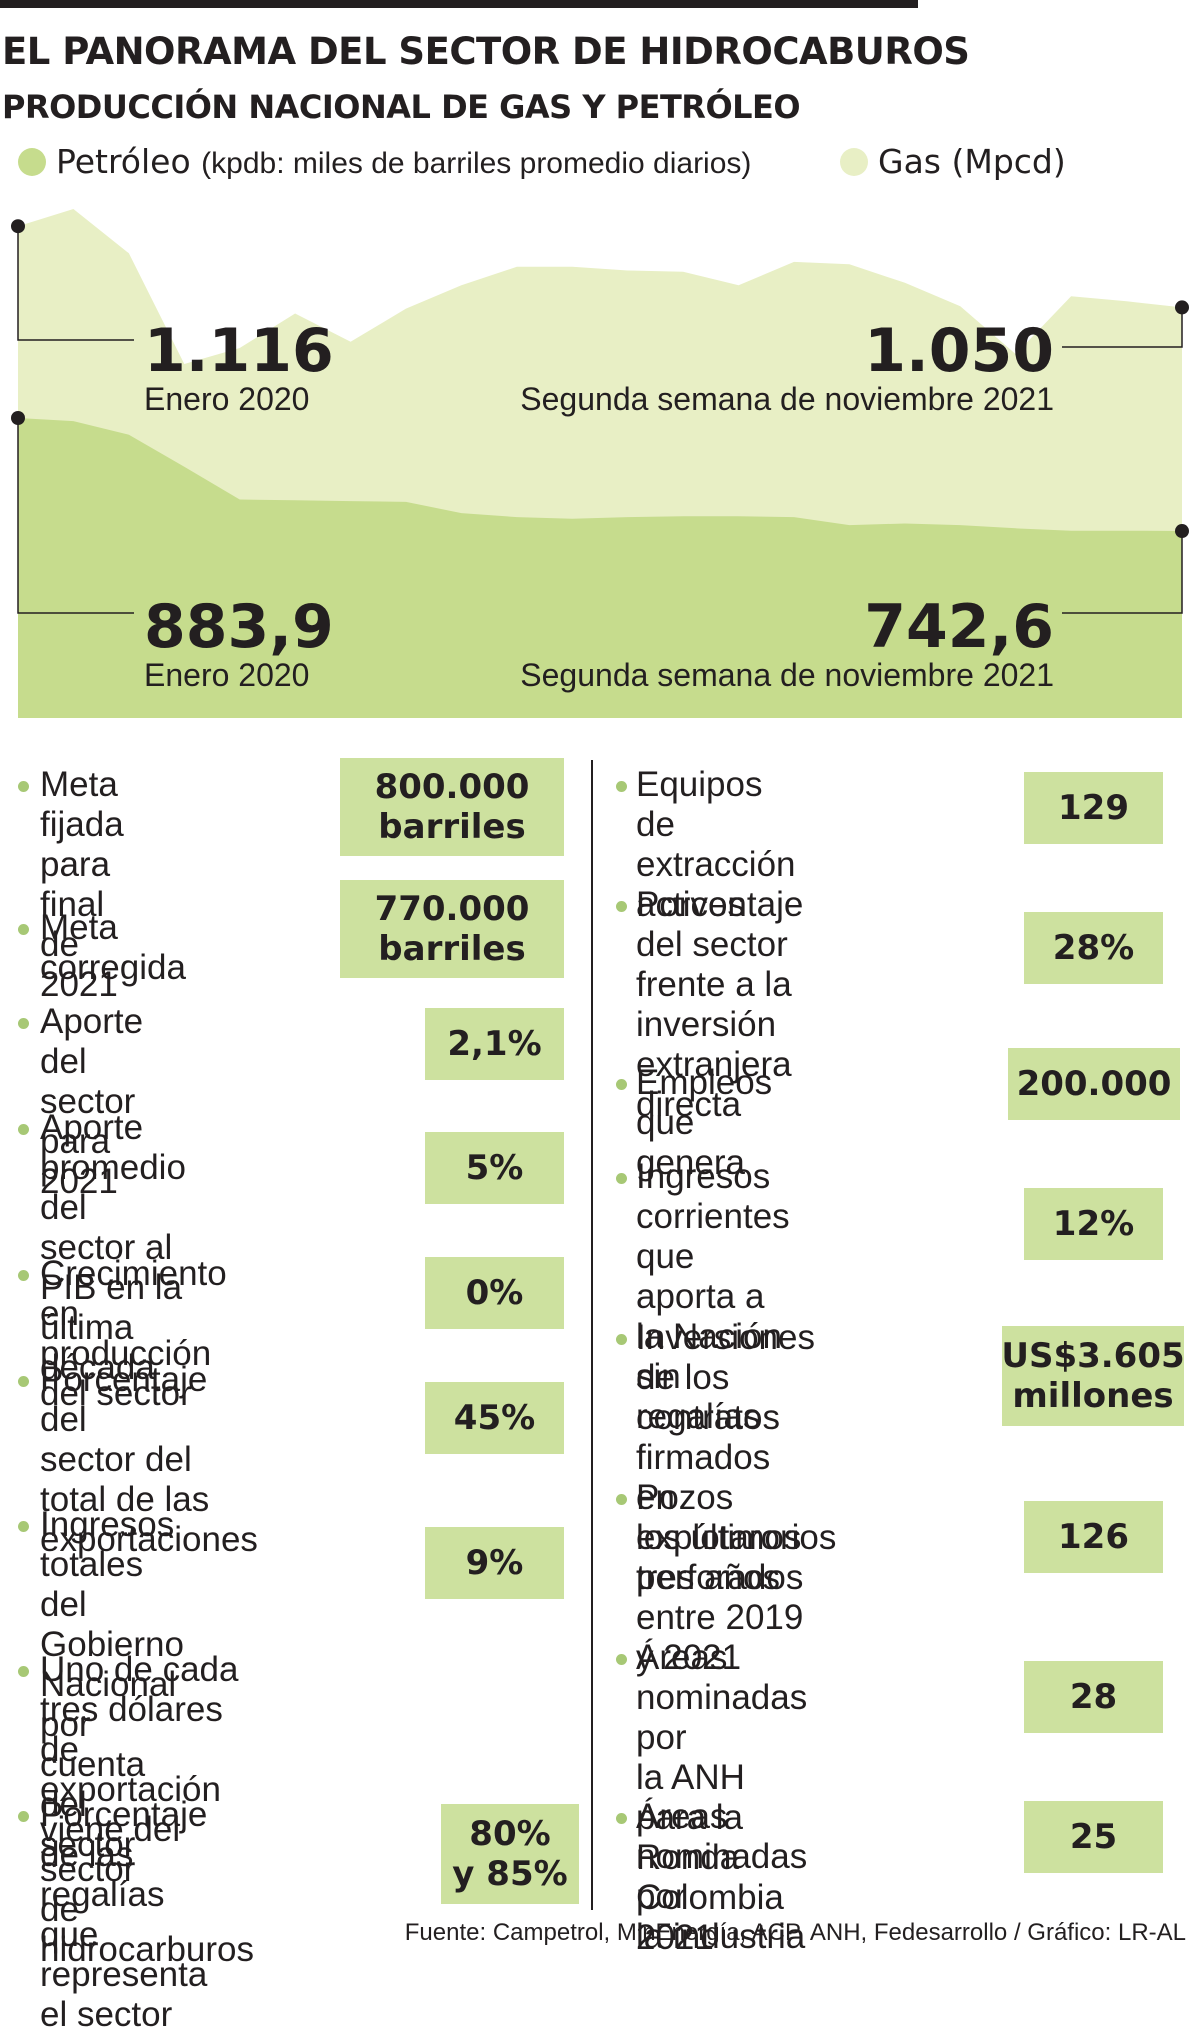 The height and width of the screenshot is (2035, 1200). What do you see at coordinates (716, 844) in the screenshot?
I see `stat-label: Equipos de extracción activos` at bounding box center [716, 844].